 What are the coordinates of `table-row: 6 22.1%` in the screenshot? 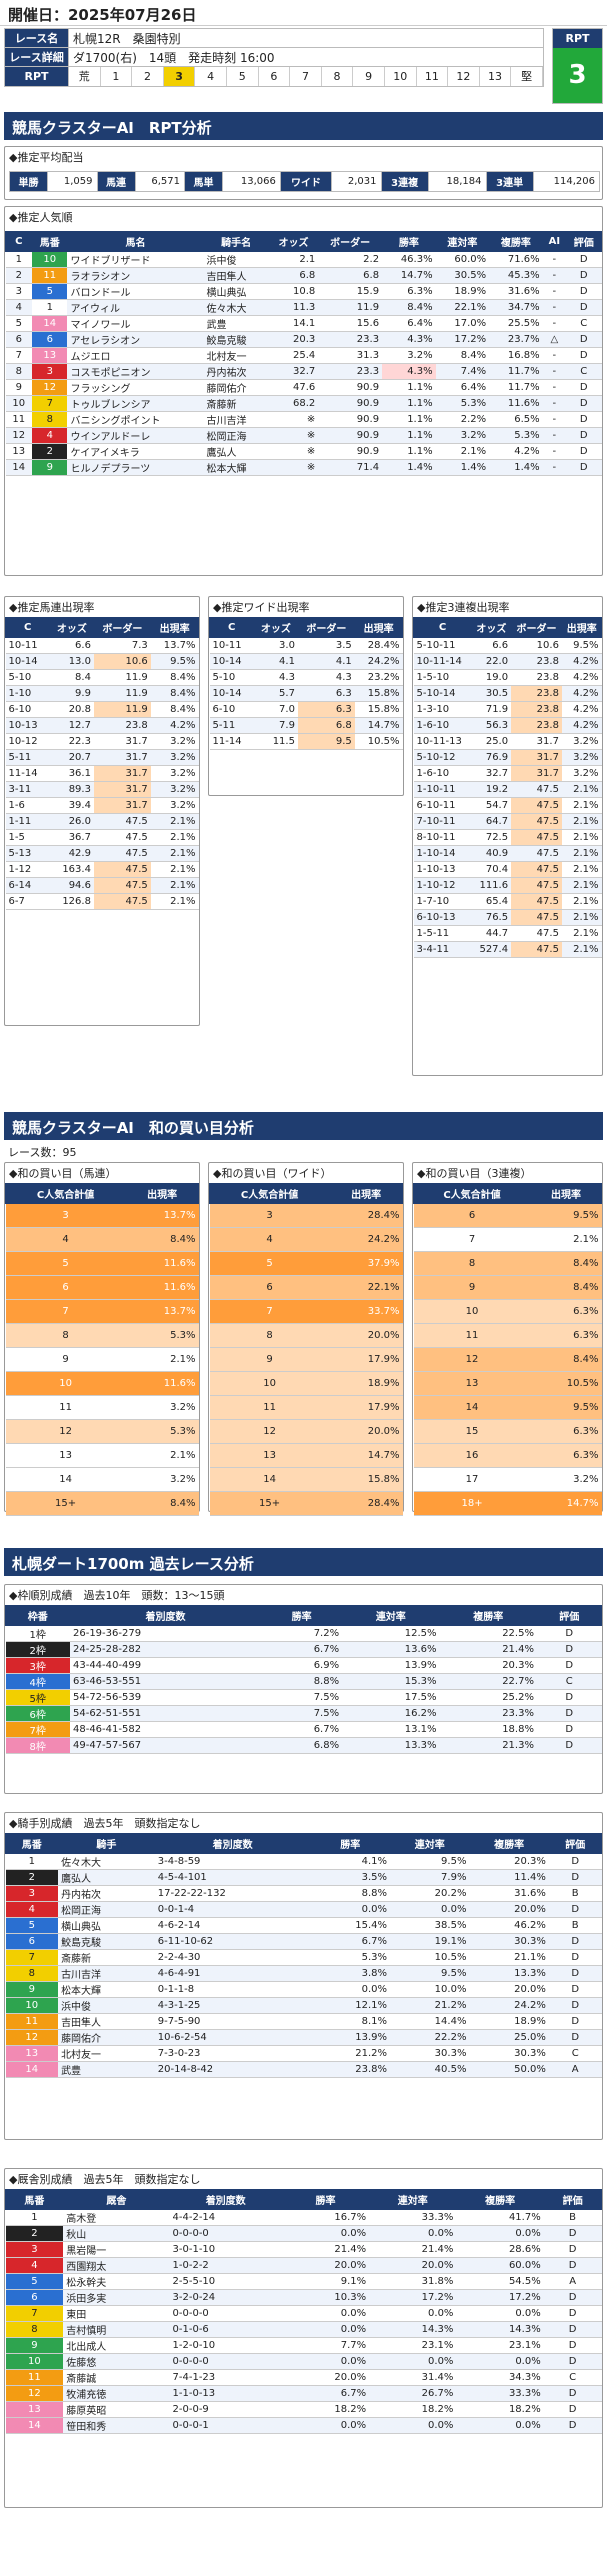 It's located at (306, 1287).